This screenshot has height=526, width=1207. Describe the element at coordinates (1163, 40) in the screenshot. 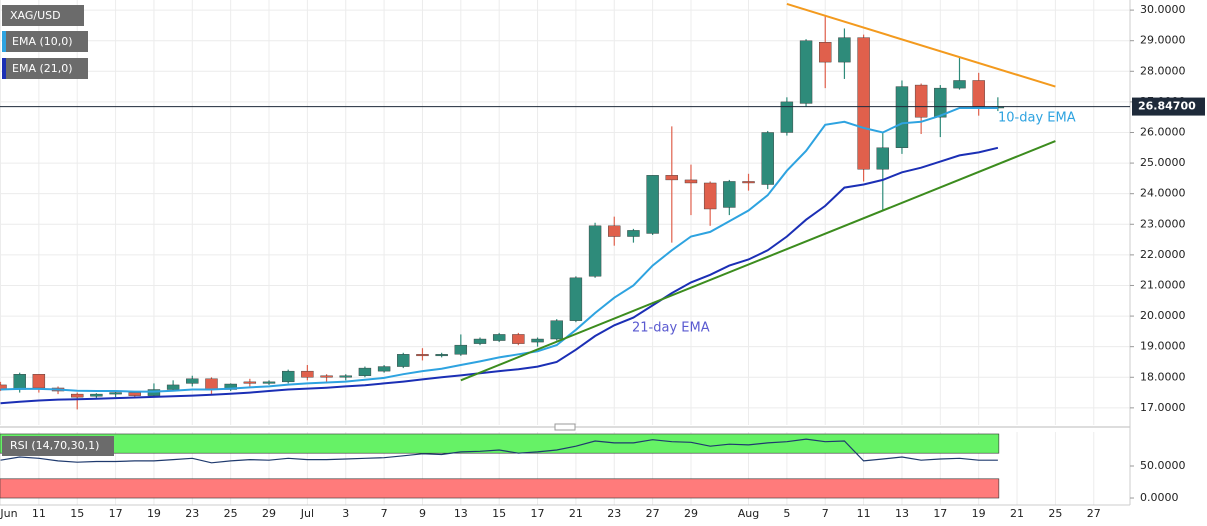

I see `y-tick-label: 29.0000` at that location.